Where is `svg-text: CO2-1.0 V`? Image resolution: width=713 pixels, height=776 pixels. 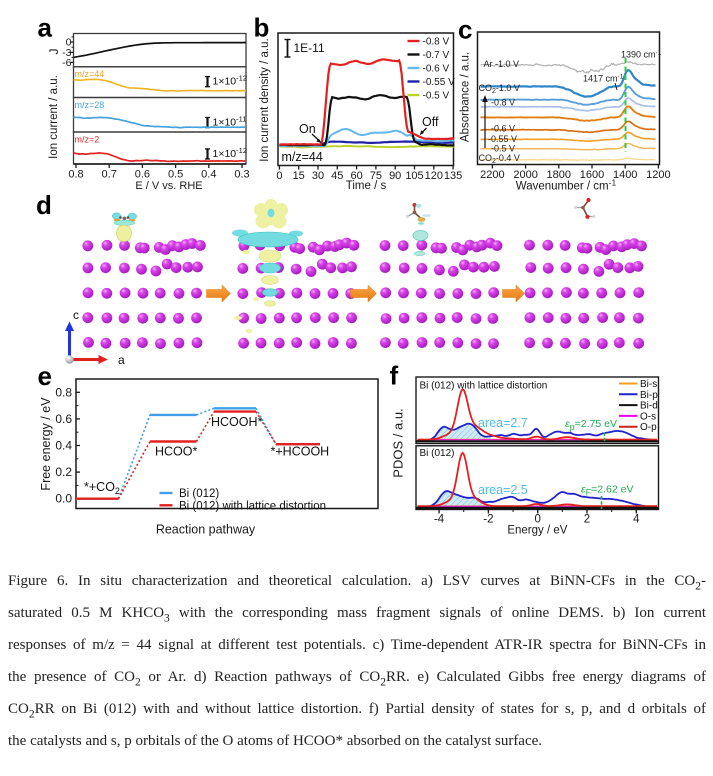 svg-text: CO2-1.0 V is located at coordinates (499, 89).